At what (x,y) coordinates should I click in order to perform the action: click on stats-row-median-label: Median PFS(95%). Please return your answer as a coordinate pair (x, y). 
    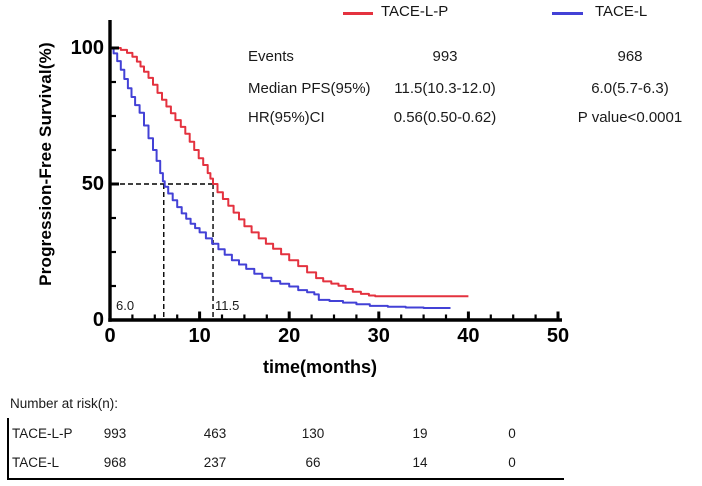
    Looking at the image, I should click on (309, 88).